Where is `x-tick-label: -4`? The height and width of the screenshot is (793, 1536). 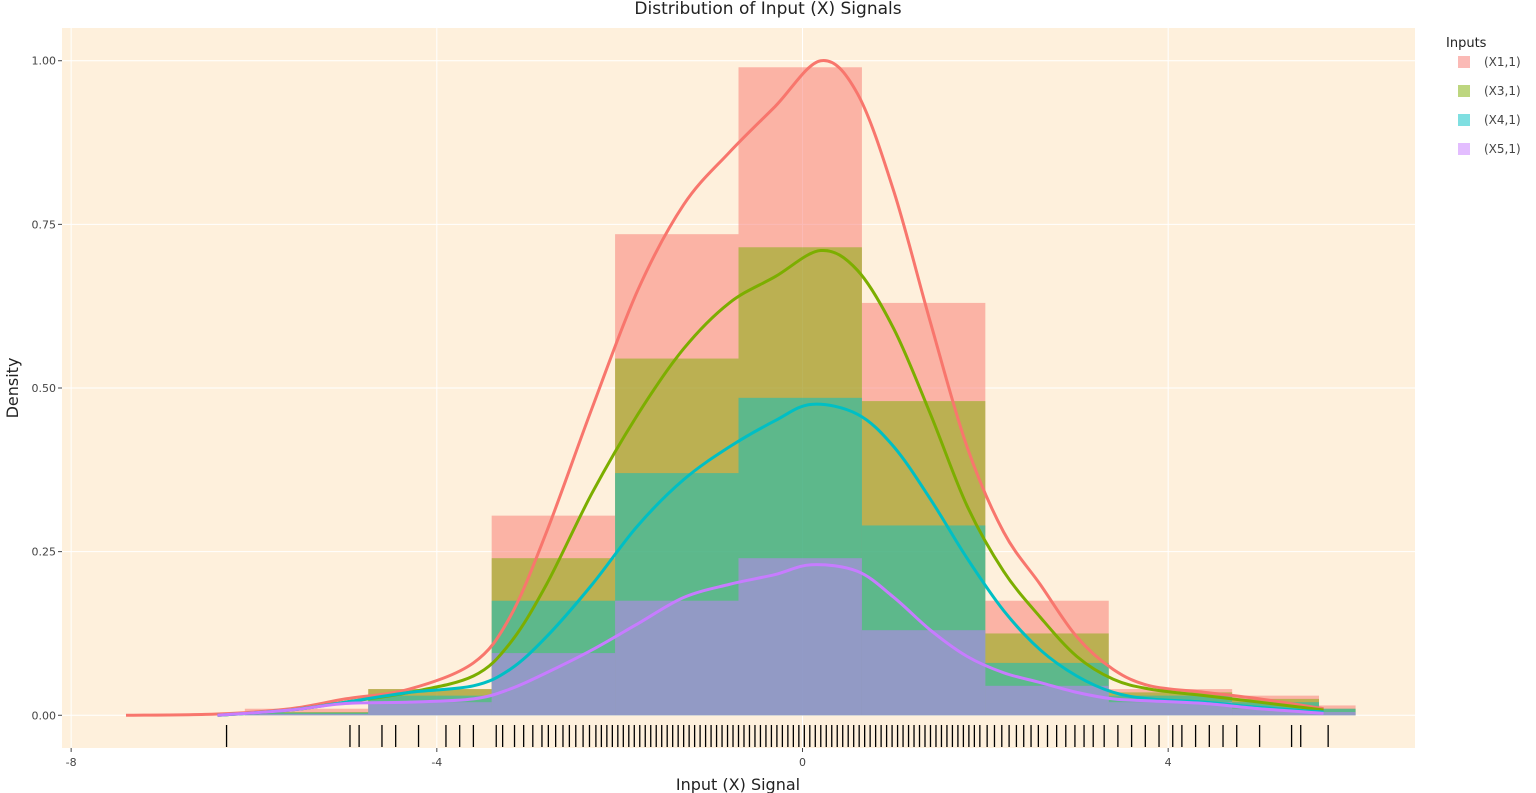
x-tick-label: -4 is located at coordinates (436, 762).